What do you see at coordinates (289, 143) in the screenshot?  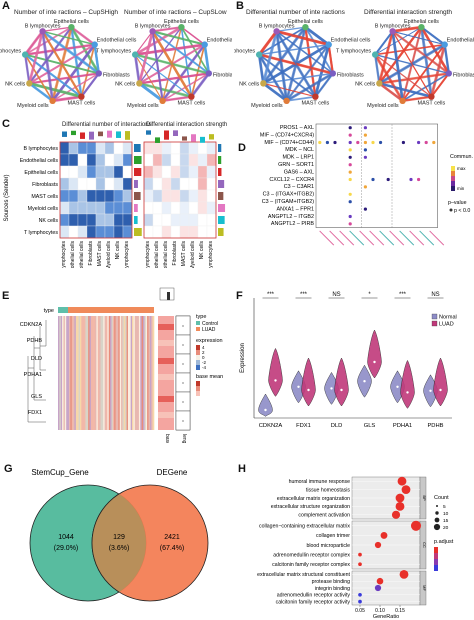 I see `lr-pair-label: MIF – (CD74+CD44)` at bounding box center [289, 143].